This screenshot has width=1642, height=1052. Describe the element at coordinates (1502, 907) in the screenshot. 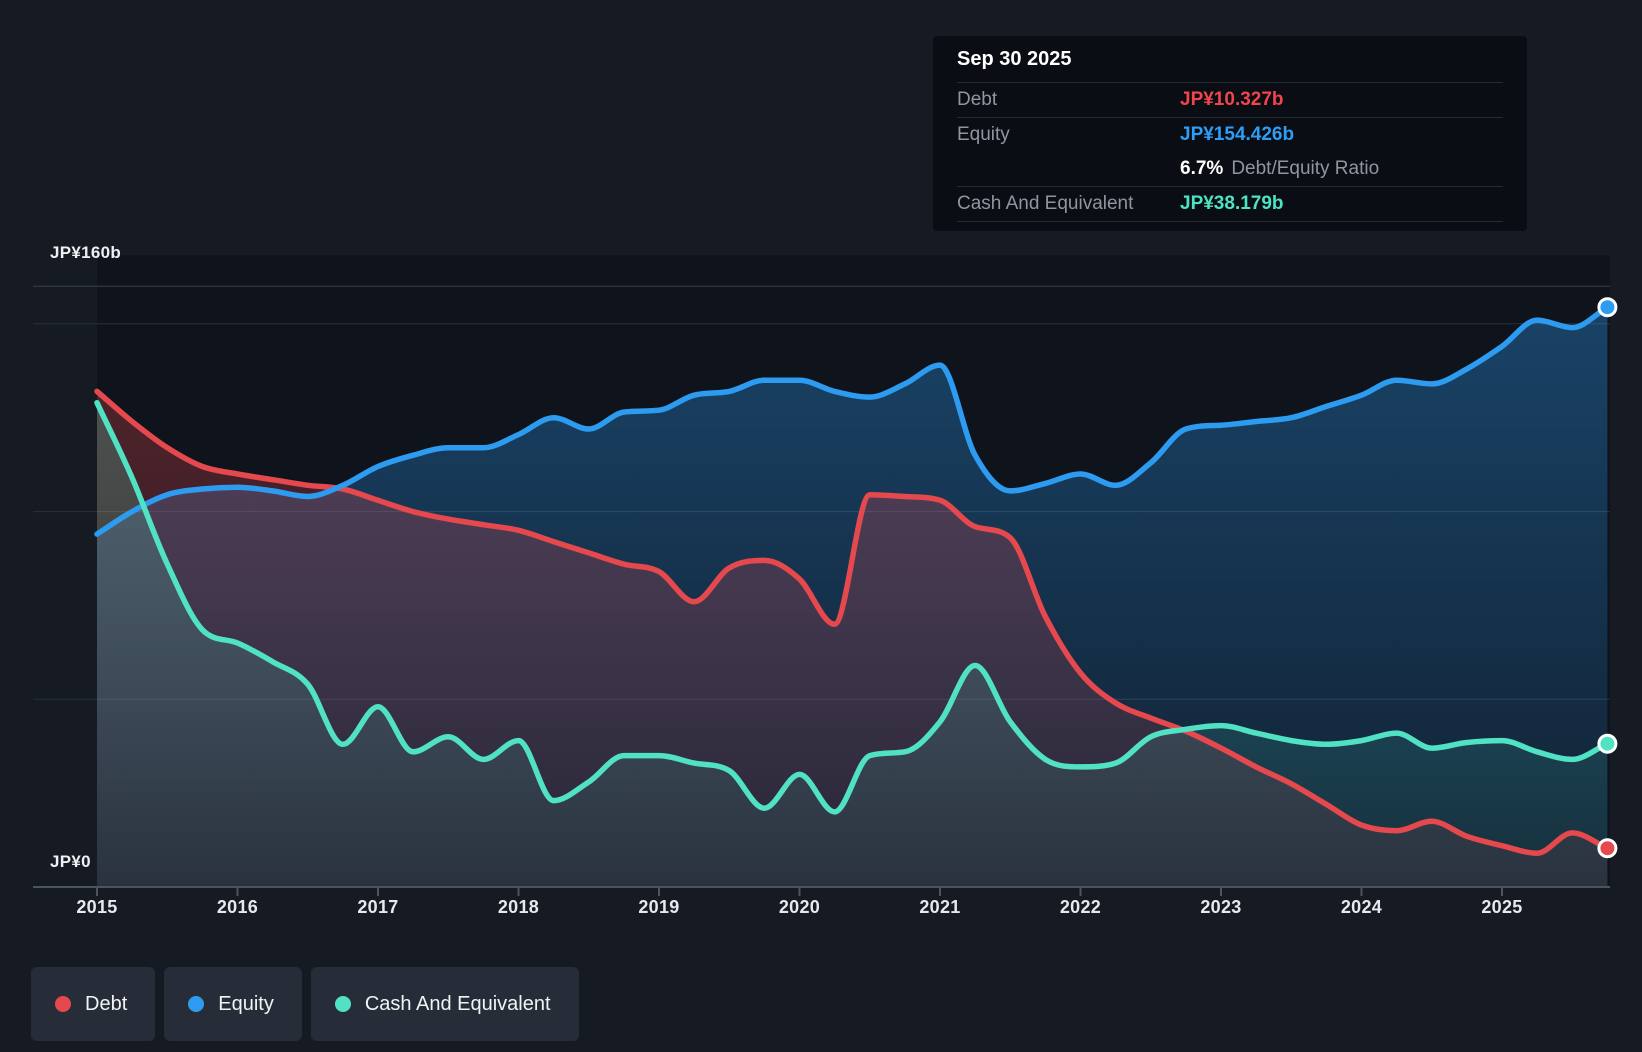

I see `x-tick-label-2025: 2025` at that location.